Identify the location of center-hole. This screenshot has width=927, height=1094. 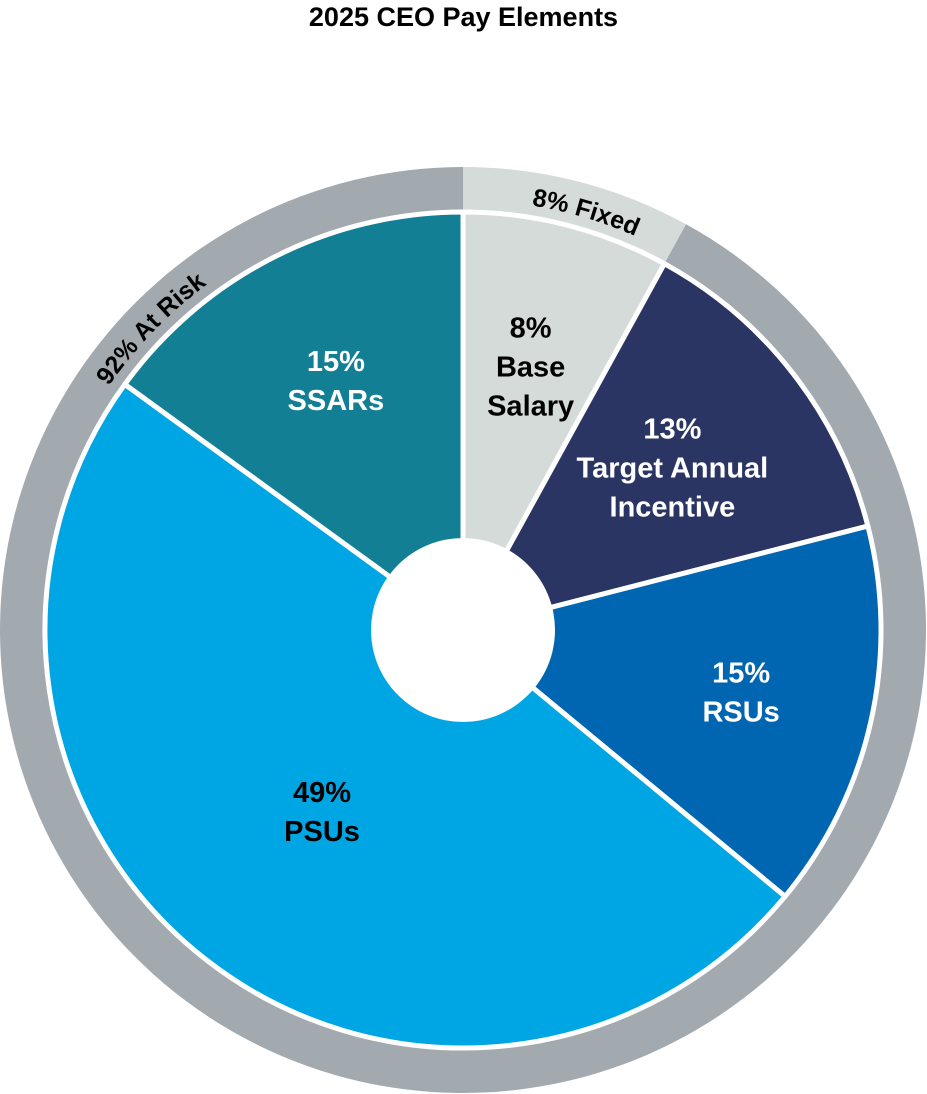
(463, 630).